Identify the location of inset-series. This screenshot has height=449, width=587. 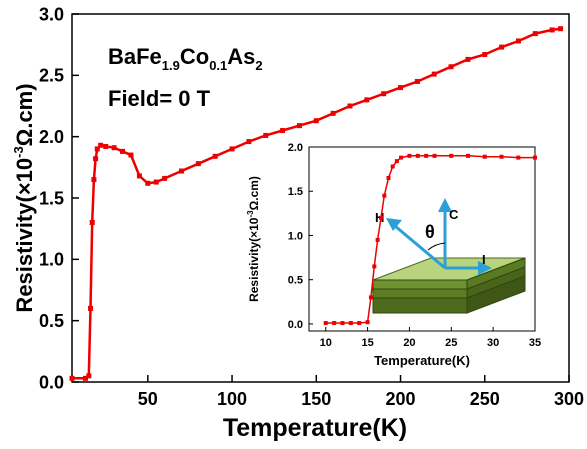
(430, 239).